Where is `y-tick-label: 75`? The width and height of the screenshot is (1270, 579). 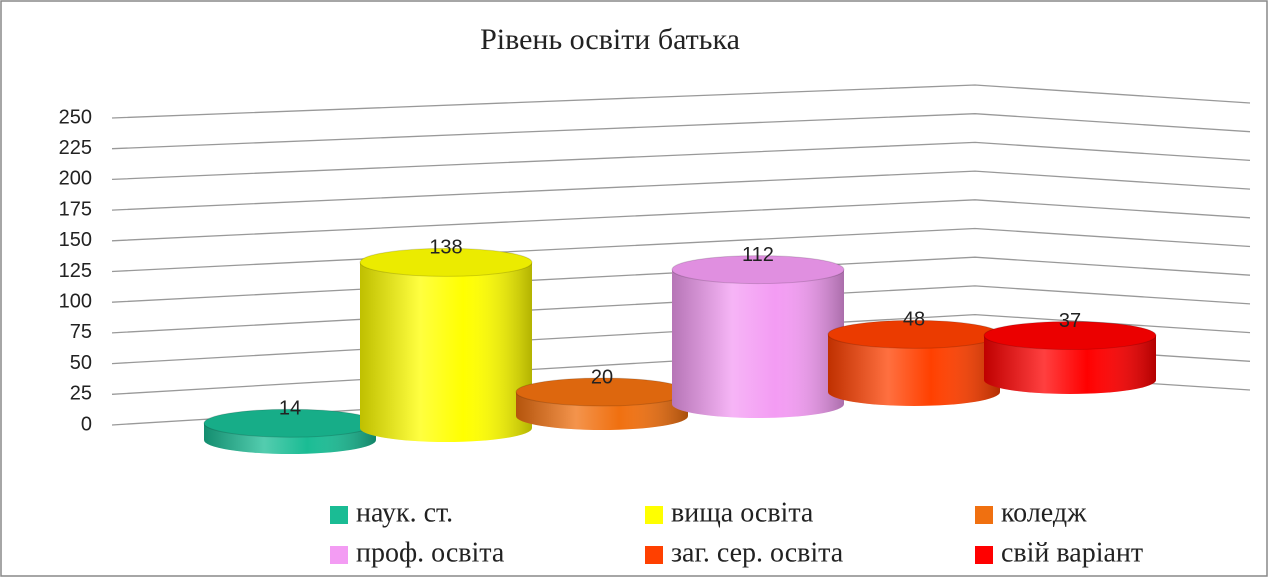
y-tick-label: 75 is located at coordinates (81, 332).